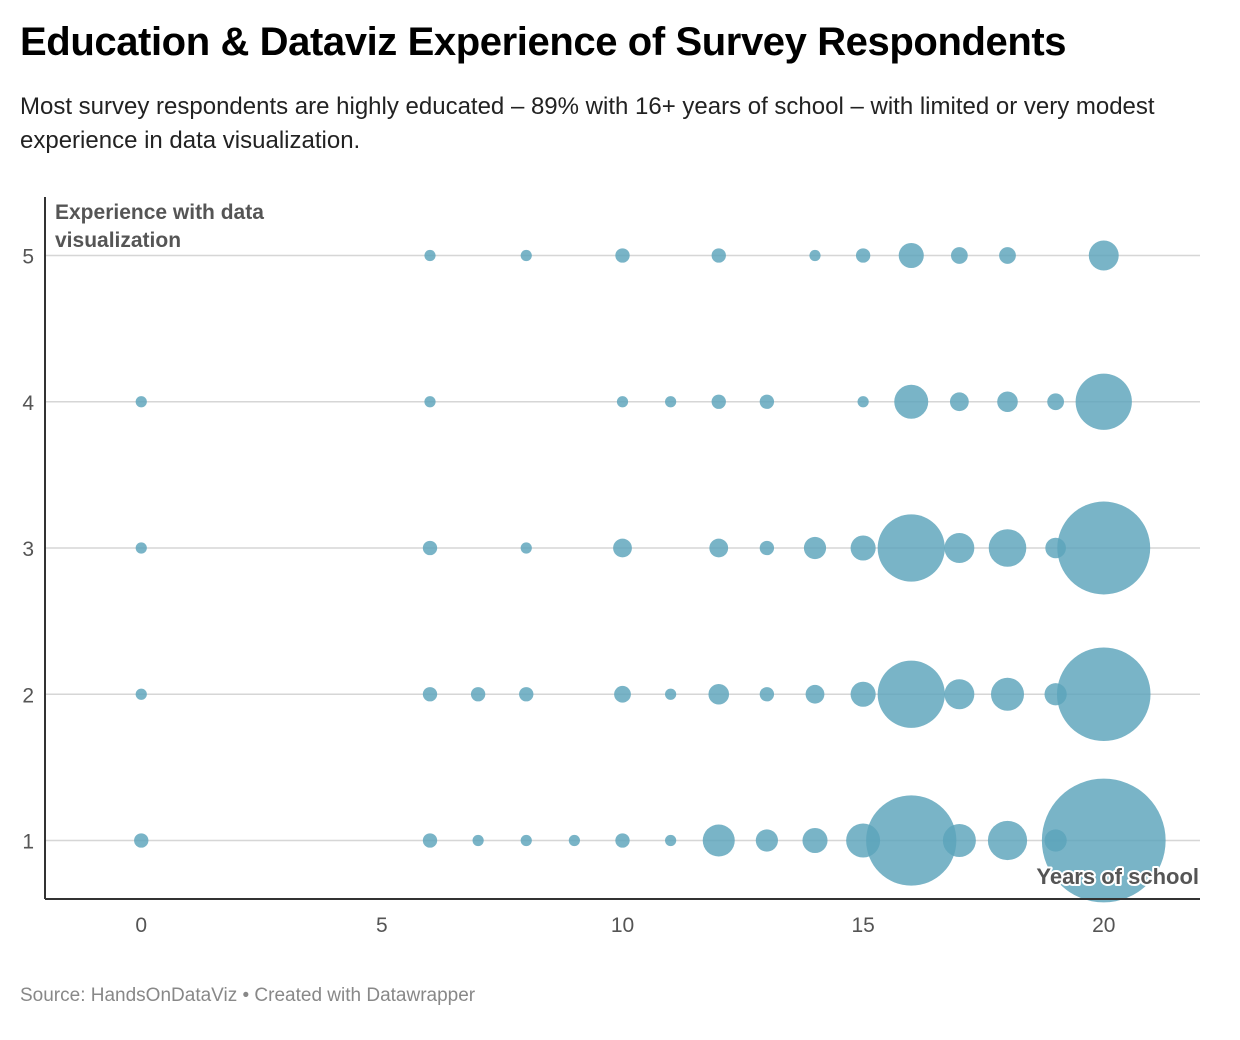  I want to click on x-axis-title: Years of school, so click(1117, 876).